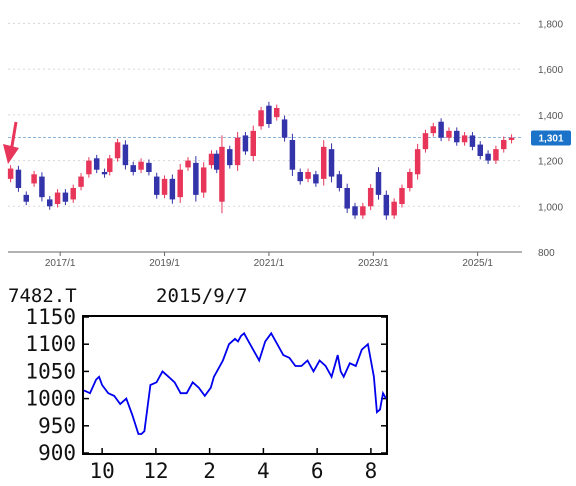 This screenshot has width=576, height=486. What do you see at coordinates (550, 116) in the screenshot?
I see `y-tick-label: 1,400` at bounding box center [550, 116].